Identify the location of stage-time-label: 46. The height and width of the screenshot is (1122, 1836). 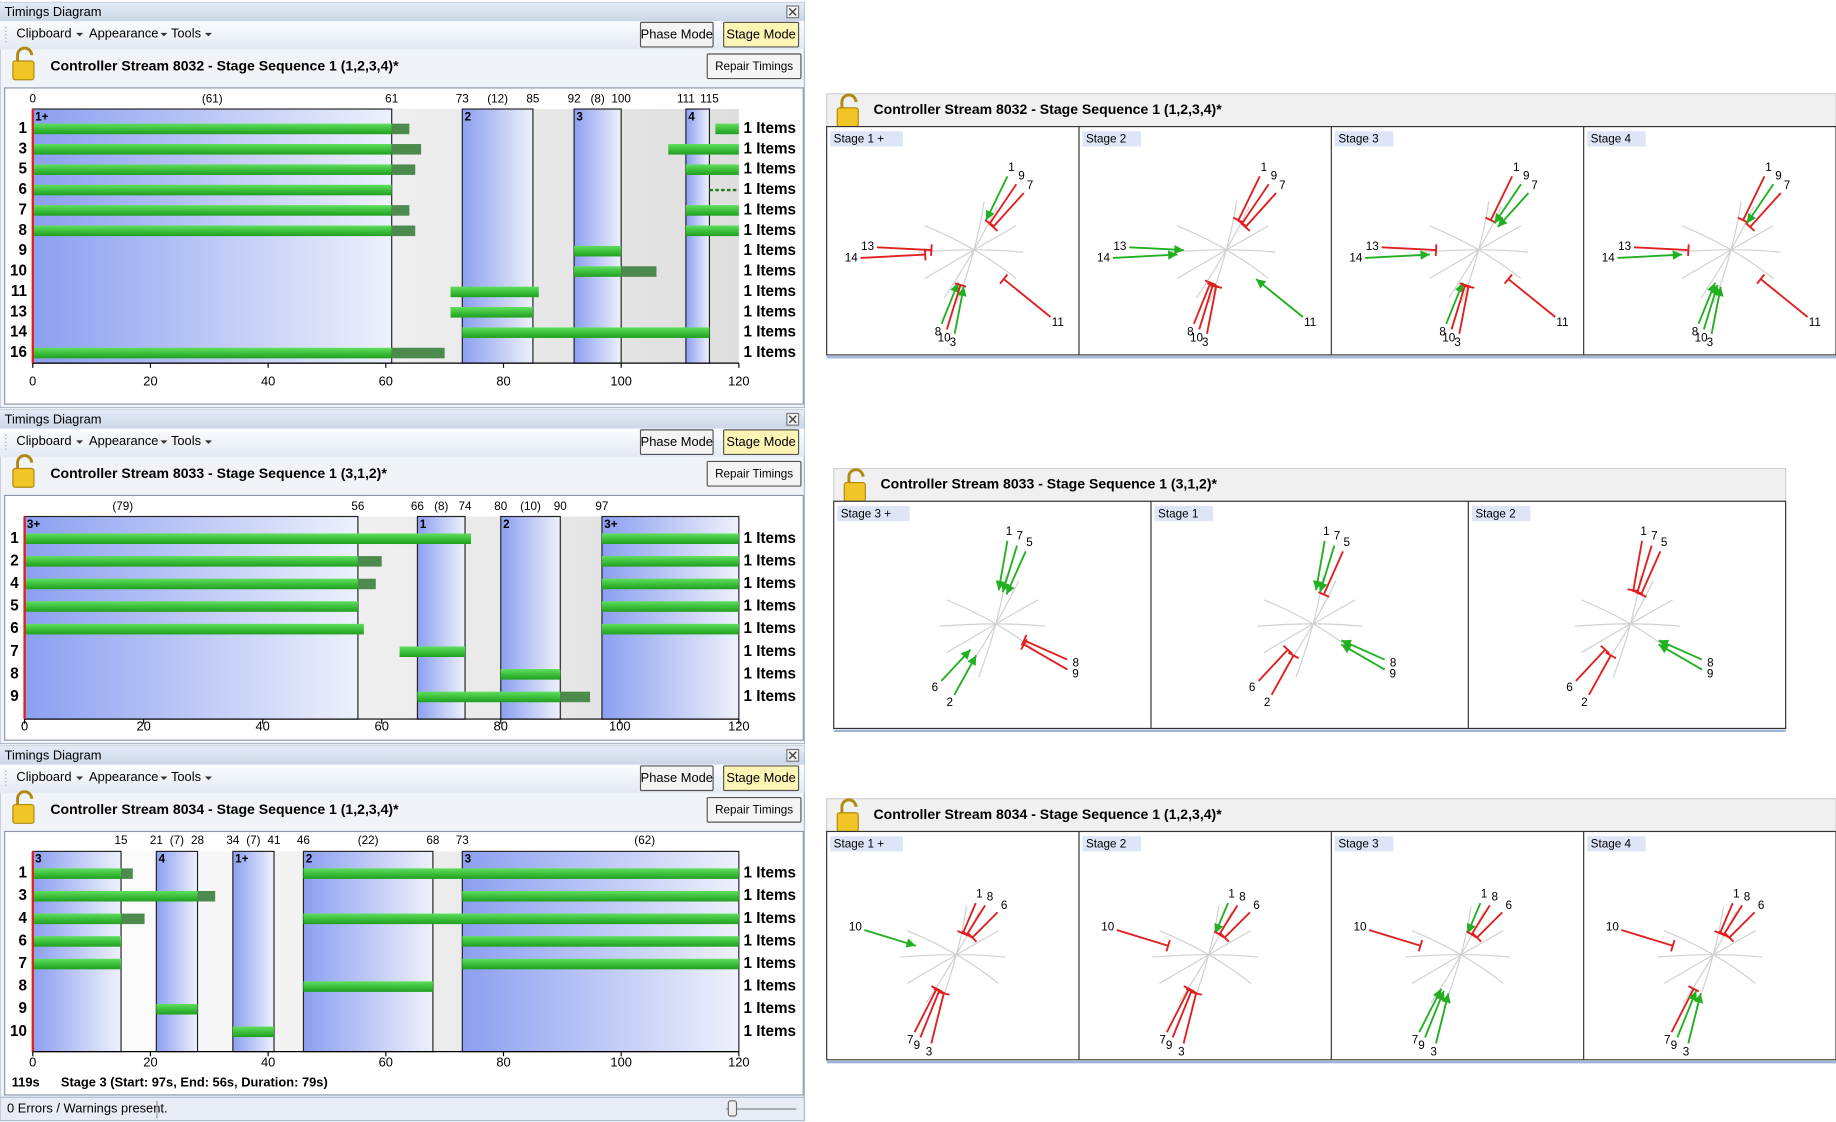
(303, 840).